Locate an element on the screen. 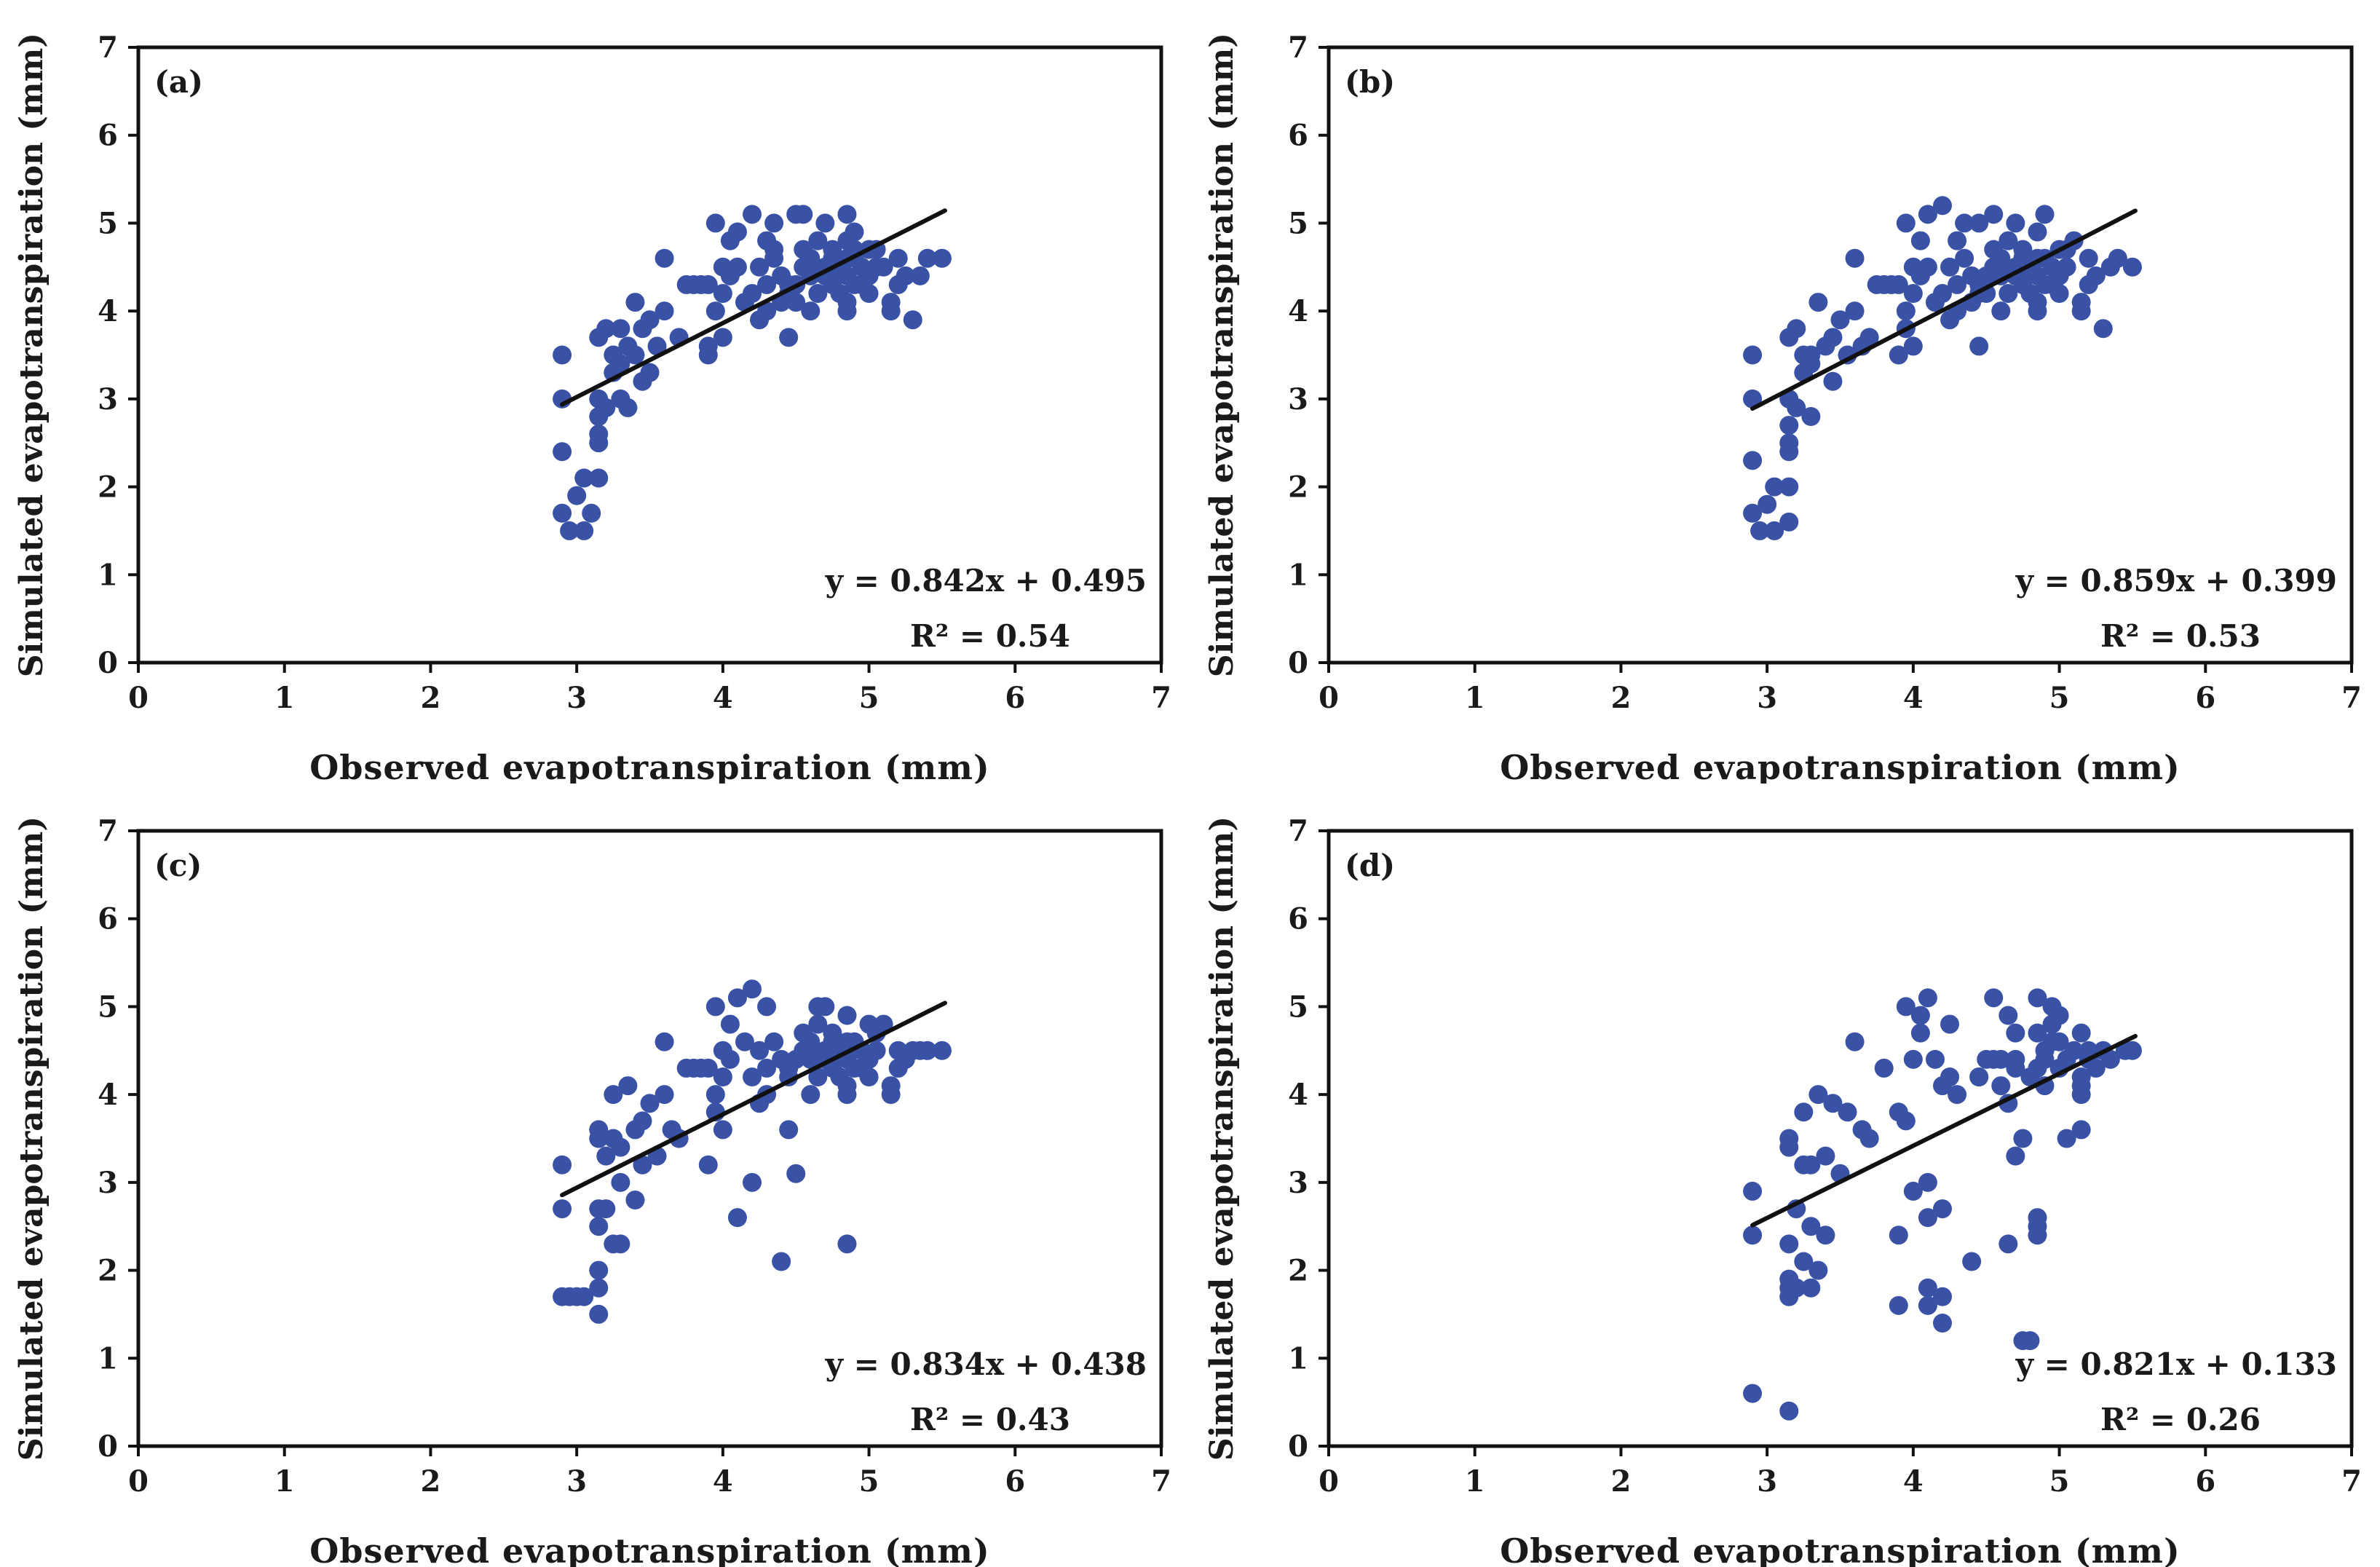 The width and height of the screenshot is (2380, 1567). x-tick-label: 4 is located at coordinates (1913, 1481).